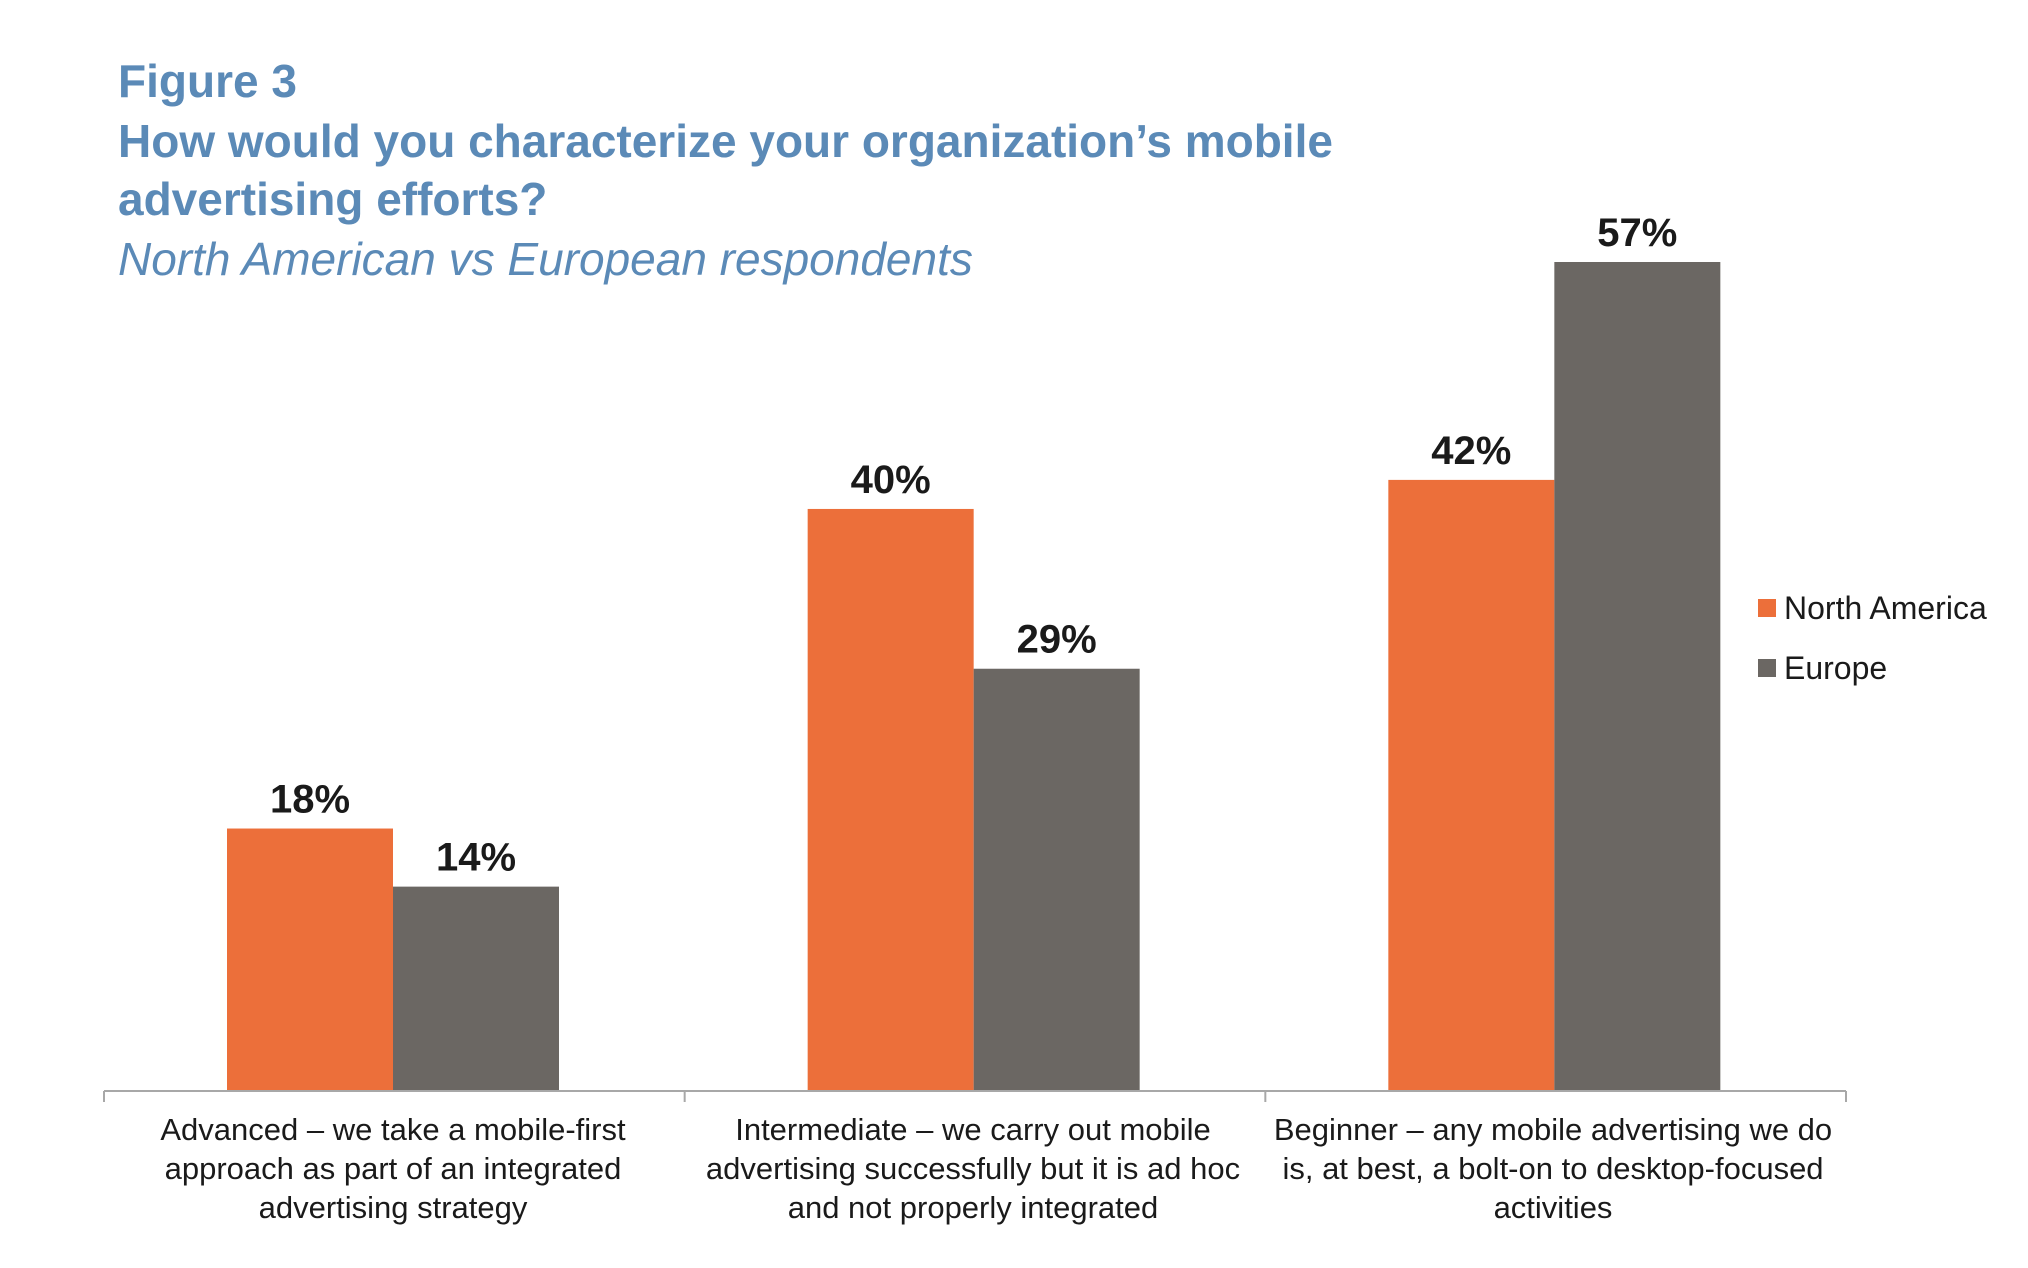  I want to click on legend-label-north-america: North America, so click(1885, 607).